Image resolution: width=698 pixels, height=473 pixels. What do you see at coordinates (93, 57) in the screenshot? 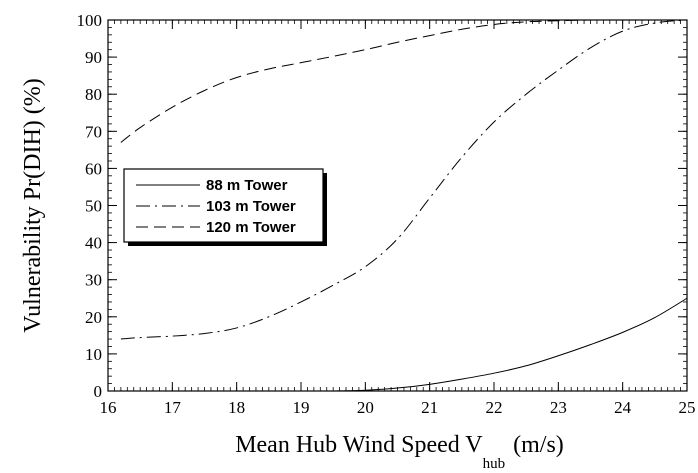
I see `y-tick-label: 90` at bounding box center [93, 57].